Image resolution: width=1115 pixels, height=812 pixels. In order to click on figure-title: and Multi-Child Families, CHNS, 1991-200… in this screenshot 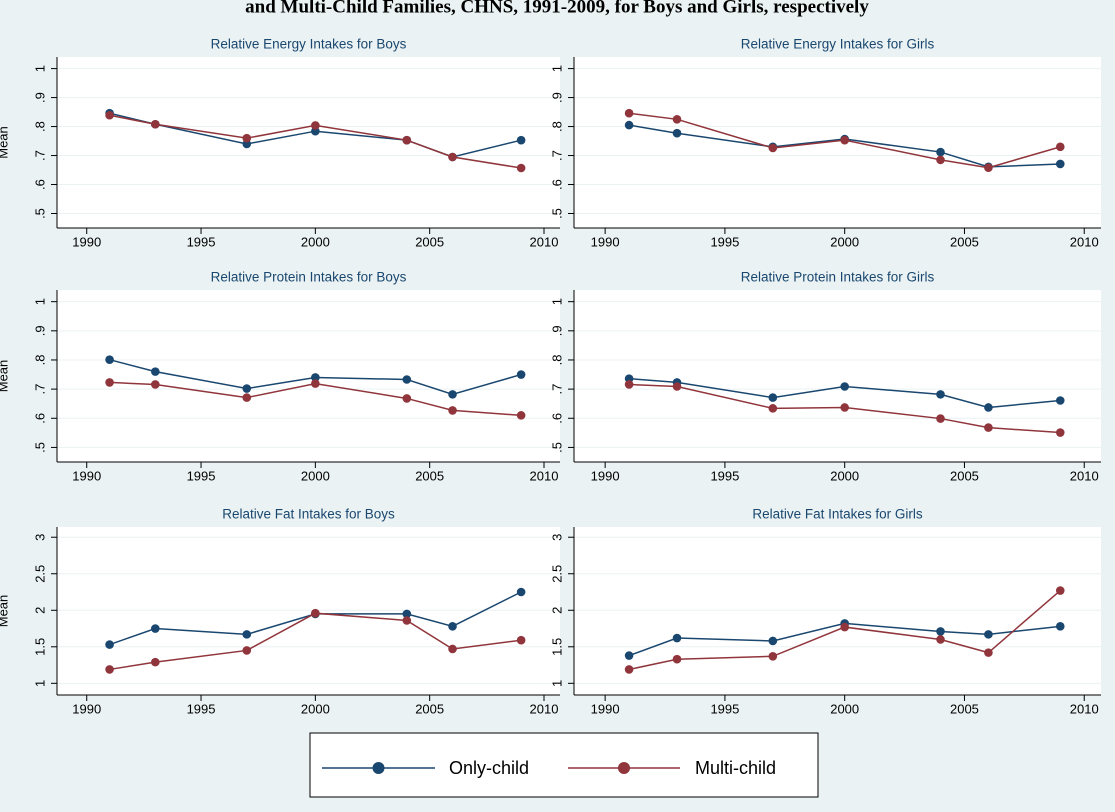, I will do `click(557, 8)`.